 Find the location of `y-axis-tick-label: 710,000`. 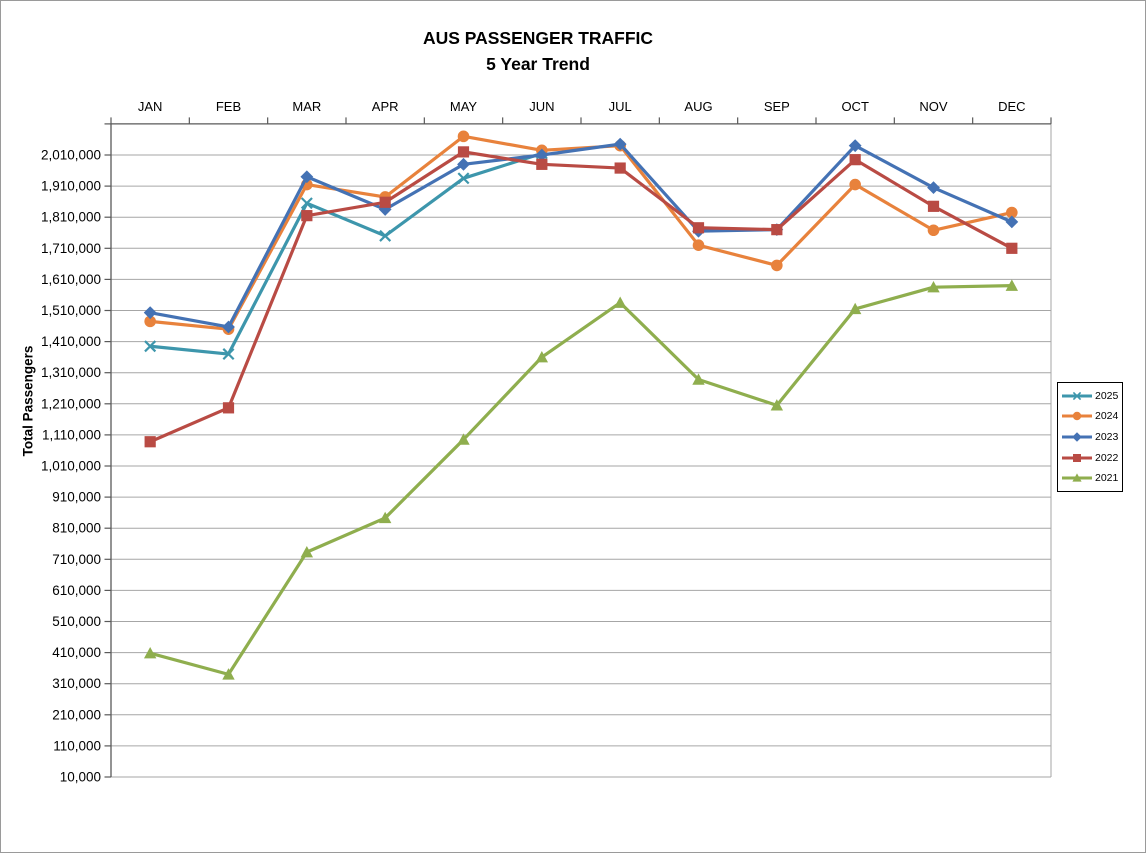

y-axis-tick-label: 710,000 is located at coordinates (76, 559).